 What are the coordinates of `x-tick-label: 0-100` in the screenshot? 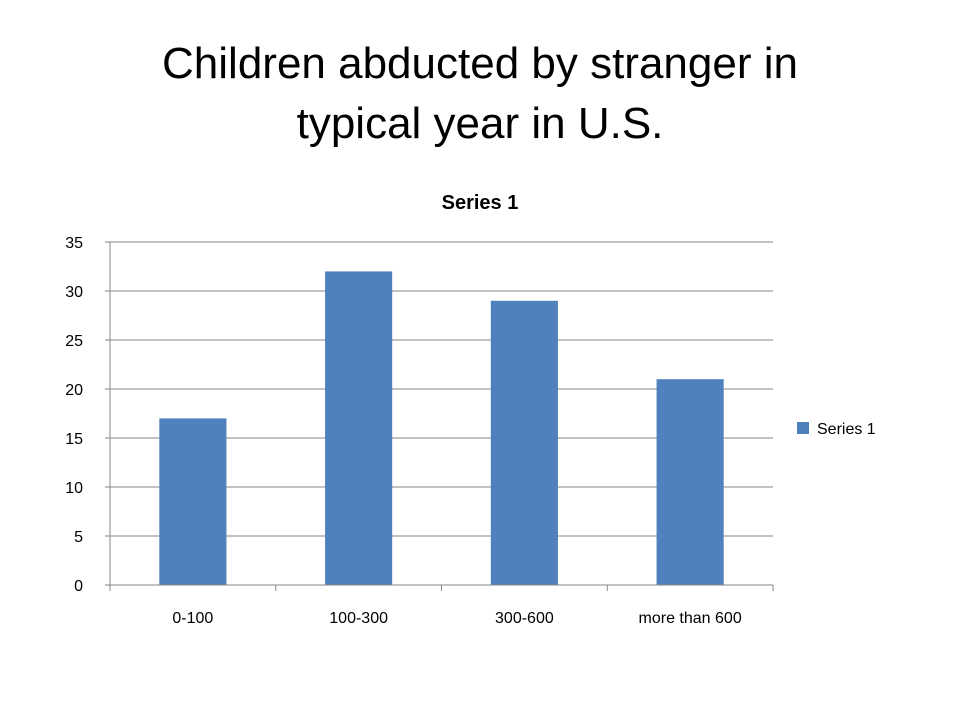 It's located at (192, 618).